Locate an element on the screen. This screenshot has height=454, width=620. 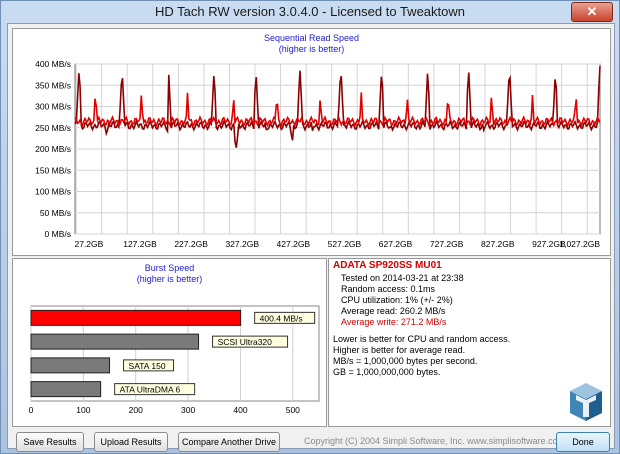
sequential-chart-subtitle: (higher is better) is located at coordinates (311, 49).